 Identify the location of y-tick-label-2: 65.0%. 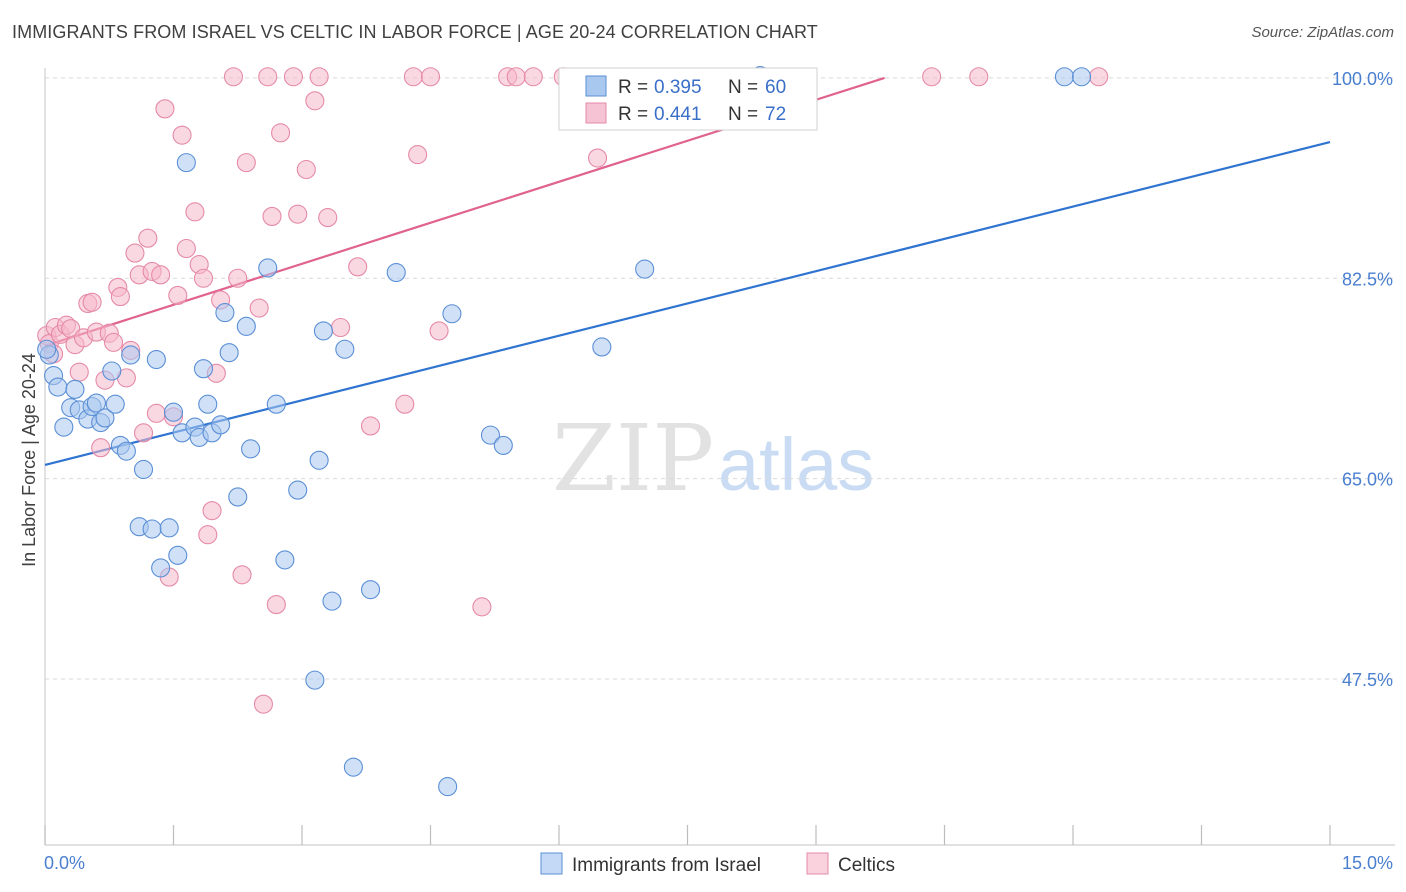
(1367, 480).